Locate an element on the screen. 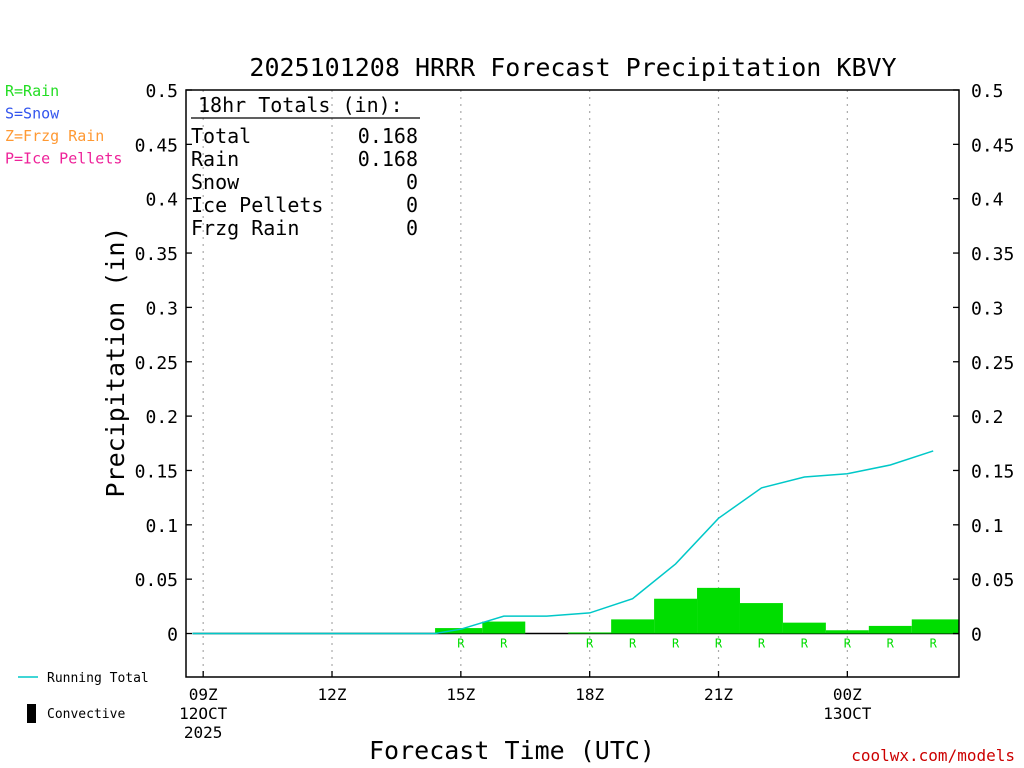 Image resolution: width=1024 pixels, height=768 pixels. convective-legend-label: Convective is located at coordinates (86, 714).